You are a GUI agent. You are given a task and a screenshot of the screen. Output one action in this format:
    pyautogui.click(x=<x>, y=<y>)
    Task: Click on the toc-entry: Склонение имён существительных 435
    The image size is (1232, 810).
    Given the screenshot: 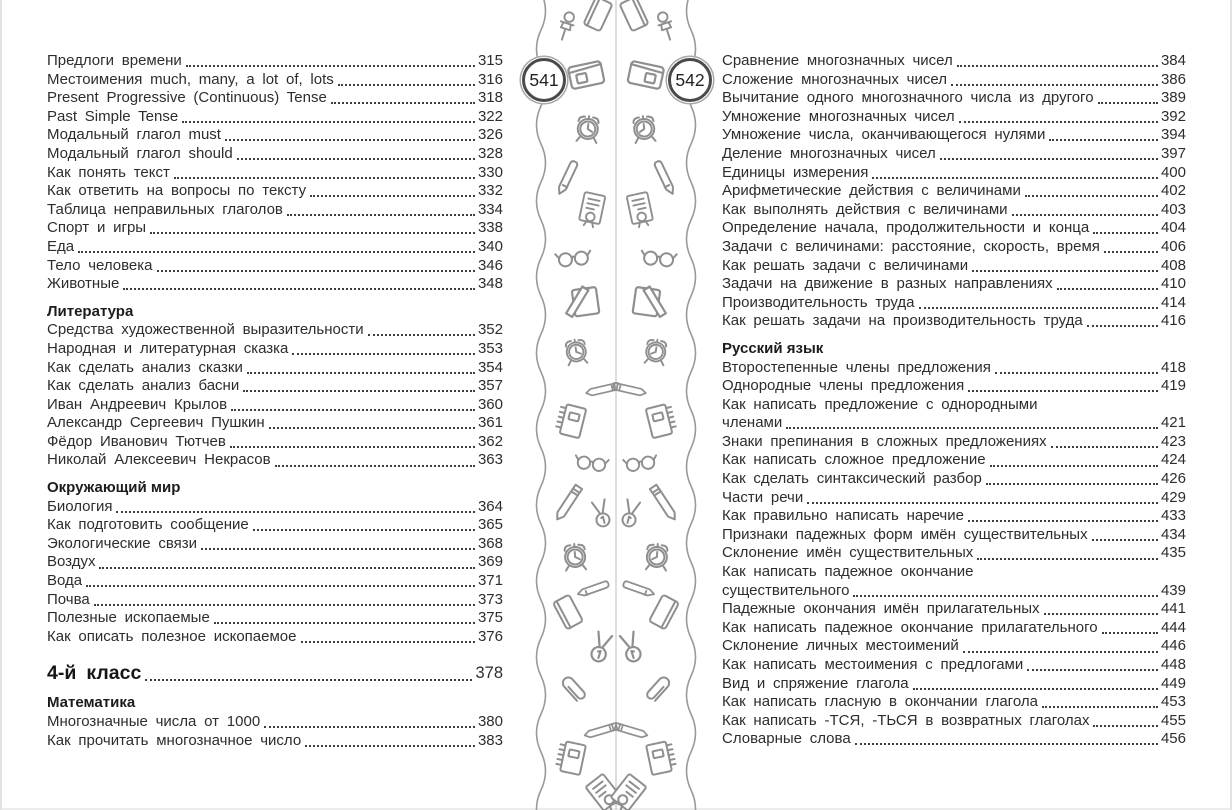 What is the action you would take?
    pyautogui.click(x=954, y=553)
    